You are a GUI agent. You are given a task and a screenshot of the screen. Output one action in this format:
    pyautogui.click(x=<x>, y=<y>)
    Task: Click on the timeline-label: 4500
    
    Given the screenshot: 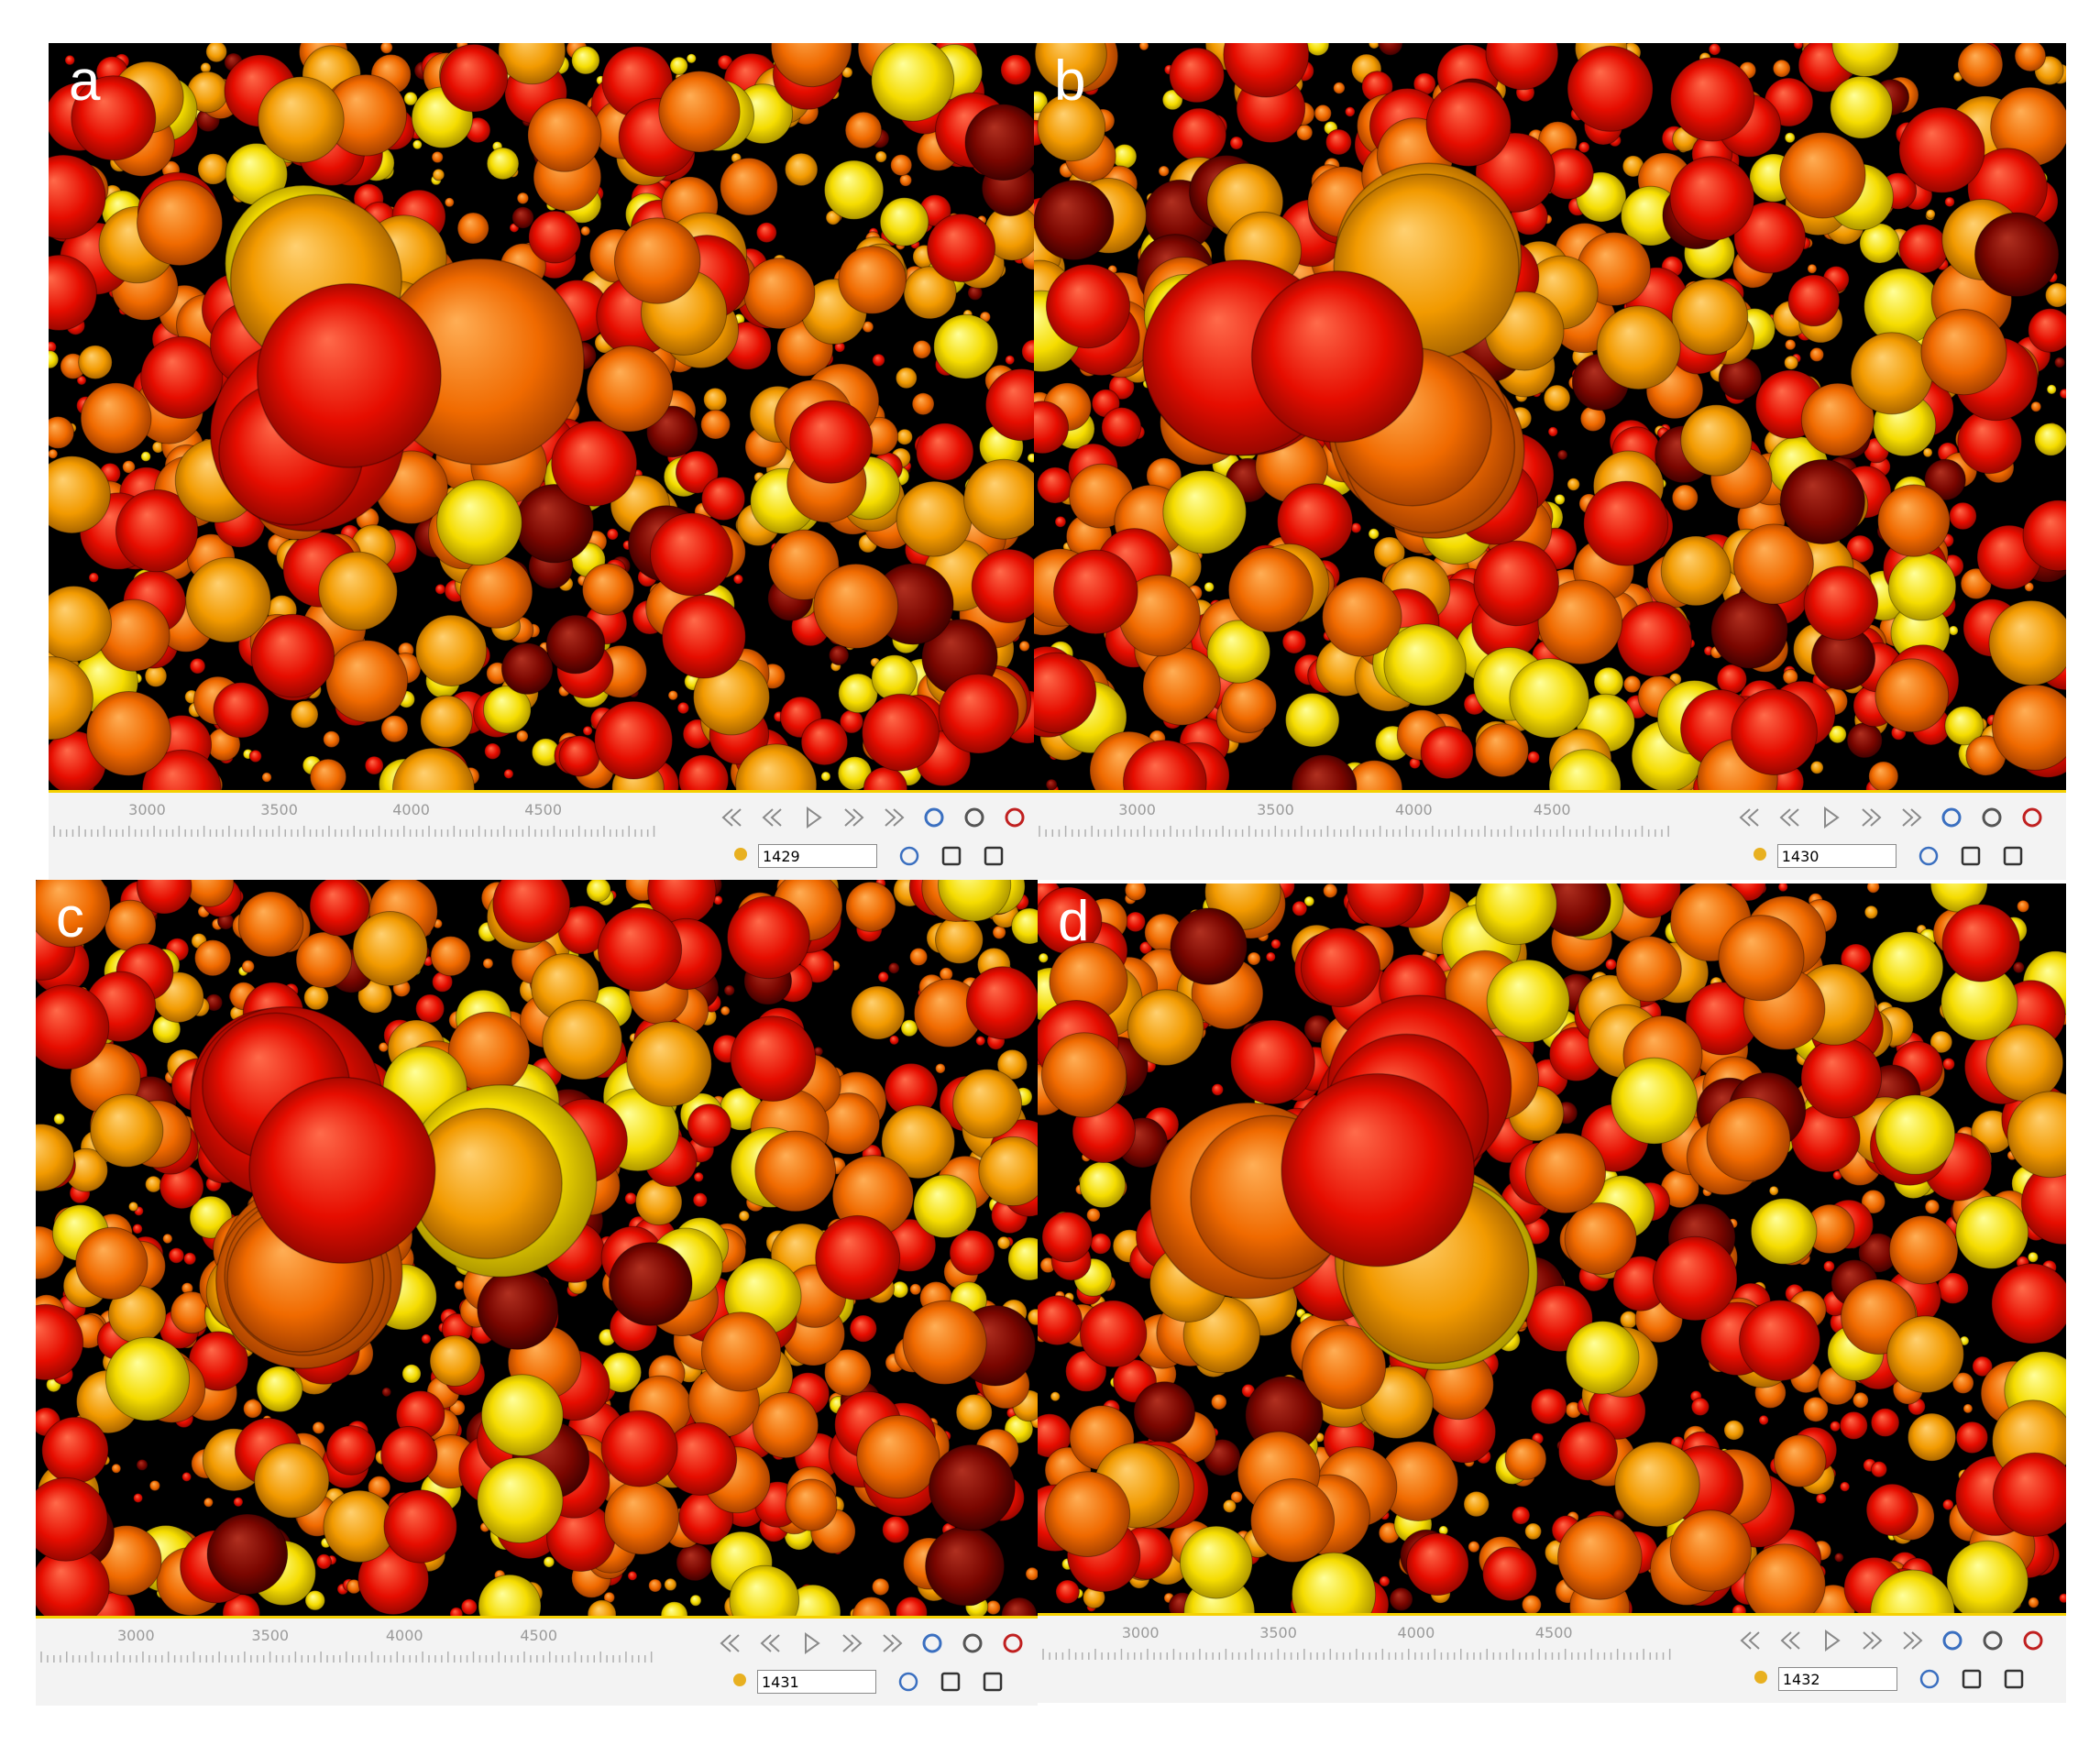 What is the action you would take?
    pyautogui.click(x=538, y=1635)
    